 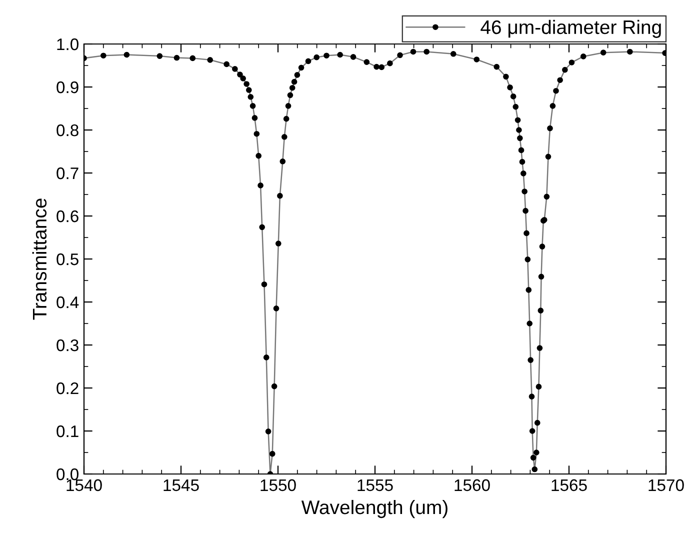 I want to click on y-tick-label: 0.2, so click(x=67, y=388).